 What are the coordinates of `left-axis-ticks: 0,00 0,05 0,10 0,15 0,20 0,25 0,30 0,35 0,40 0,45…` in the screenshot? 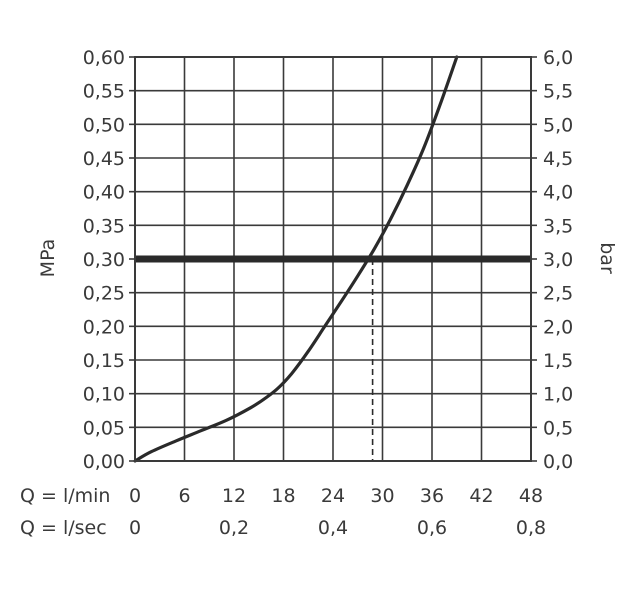 It's located at (109, 260).